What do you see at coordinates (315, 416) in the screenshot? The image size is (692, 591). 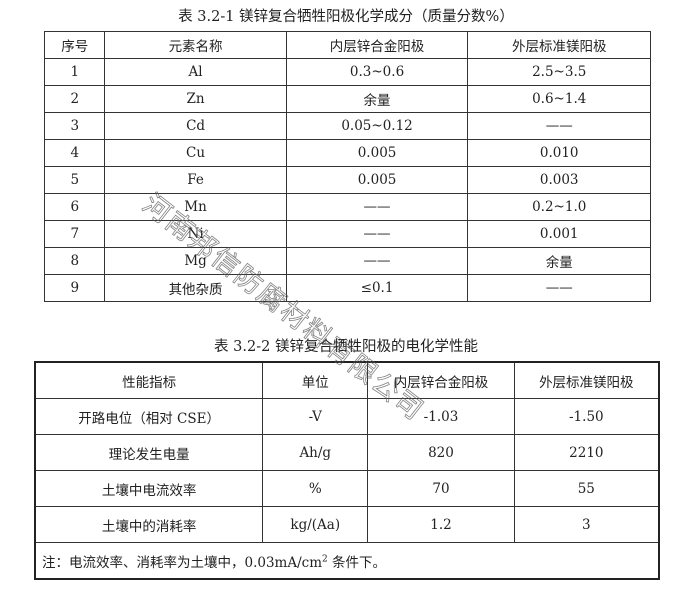 I see `table-cell: -V` at bounding box center [315, 416].